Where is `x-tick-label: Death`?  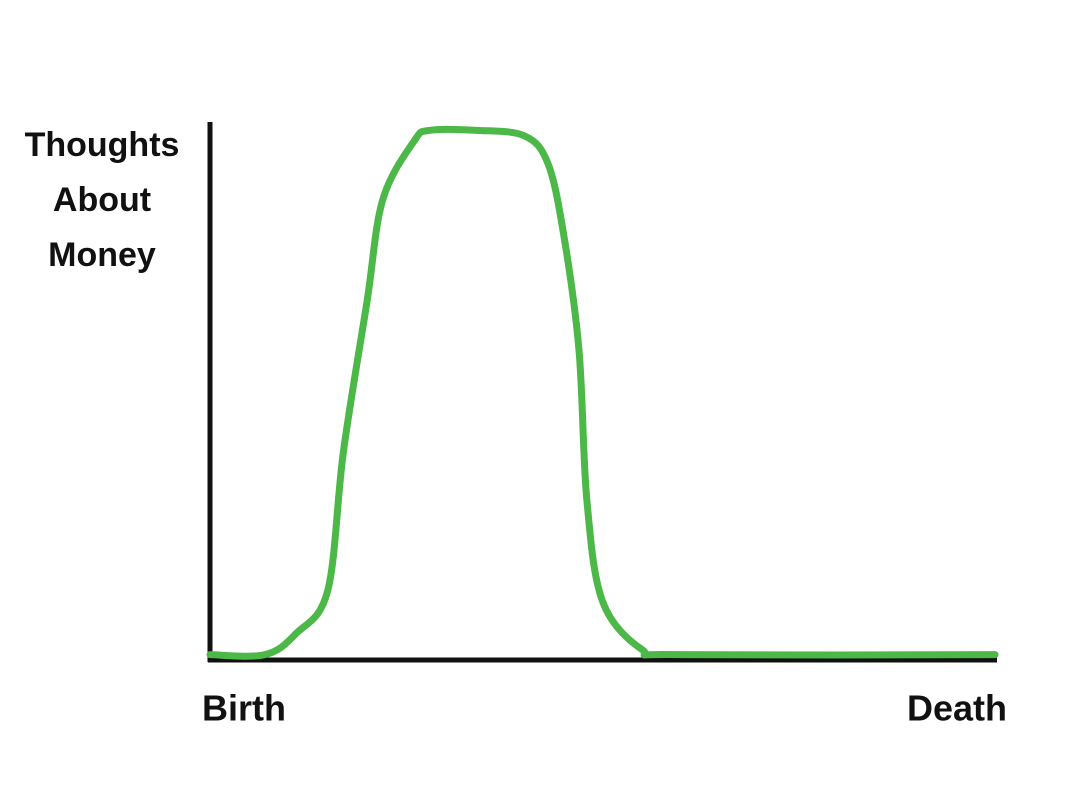
x-tick-label: Death is located at coordinates (957, 708).